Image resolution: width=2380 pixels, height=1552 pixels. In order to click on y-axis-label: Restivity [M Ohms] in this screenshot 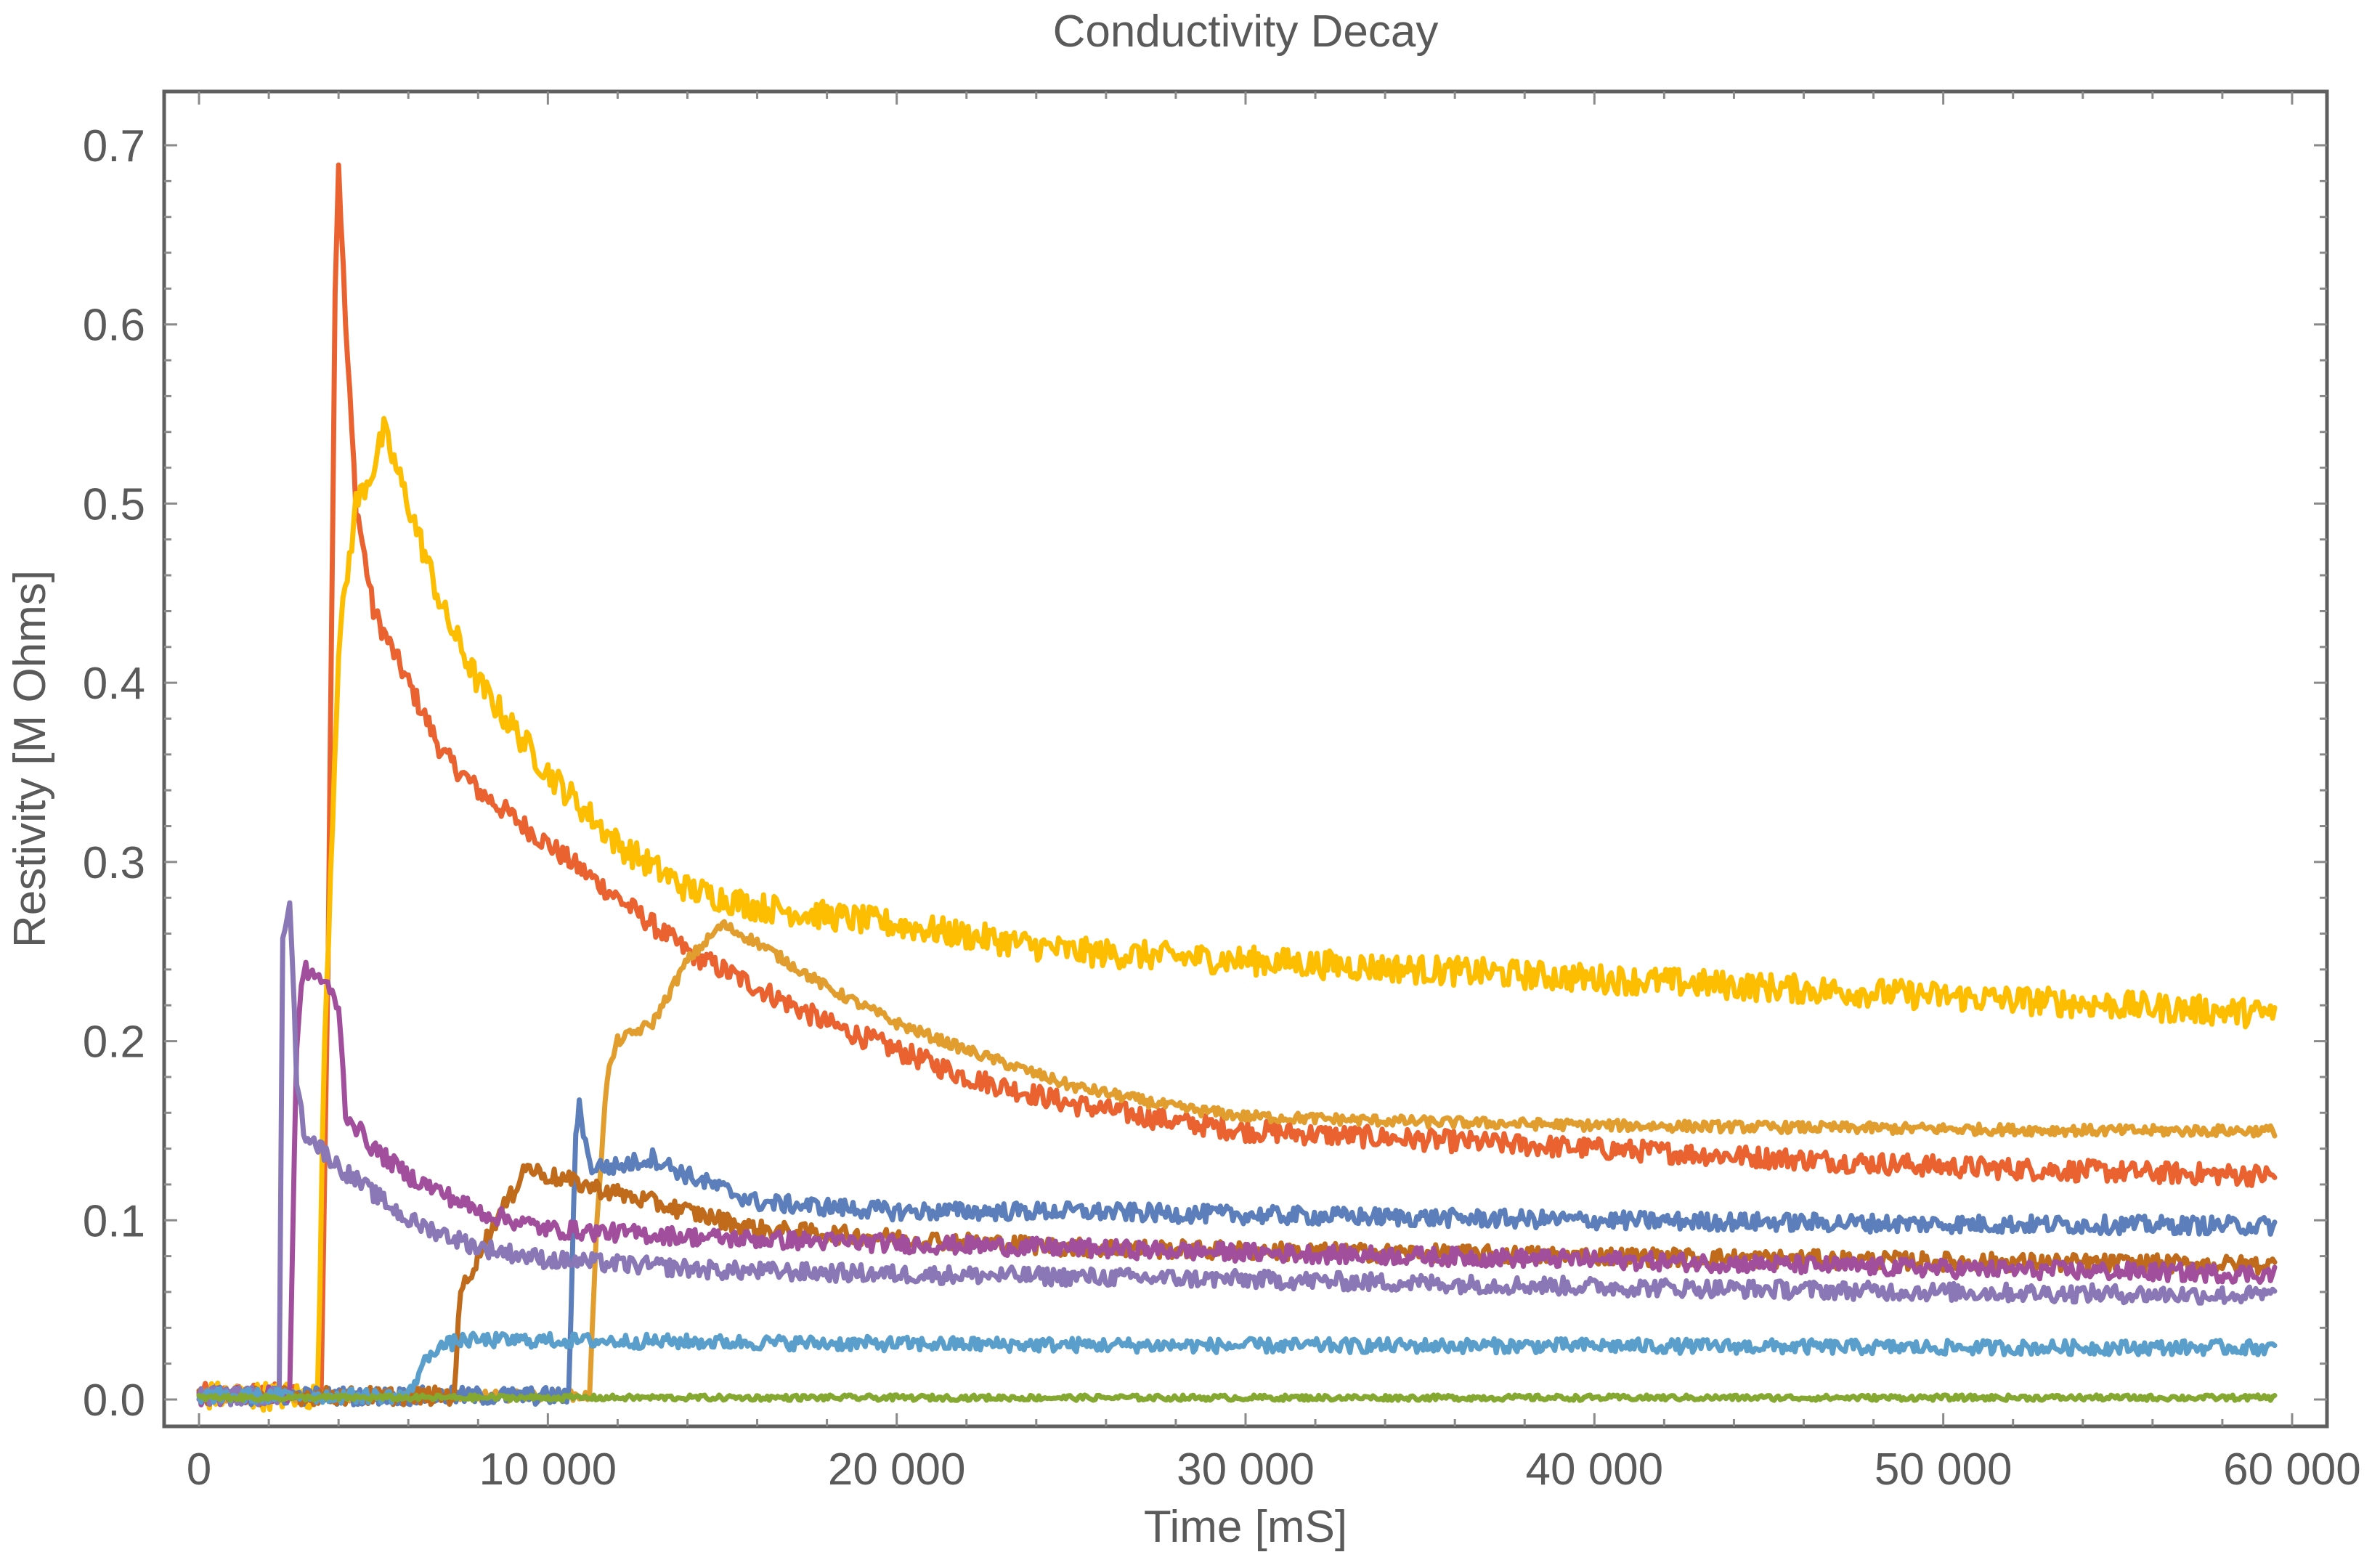, I will do `click(30, 759)`.